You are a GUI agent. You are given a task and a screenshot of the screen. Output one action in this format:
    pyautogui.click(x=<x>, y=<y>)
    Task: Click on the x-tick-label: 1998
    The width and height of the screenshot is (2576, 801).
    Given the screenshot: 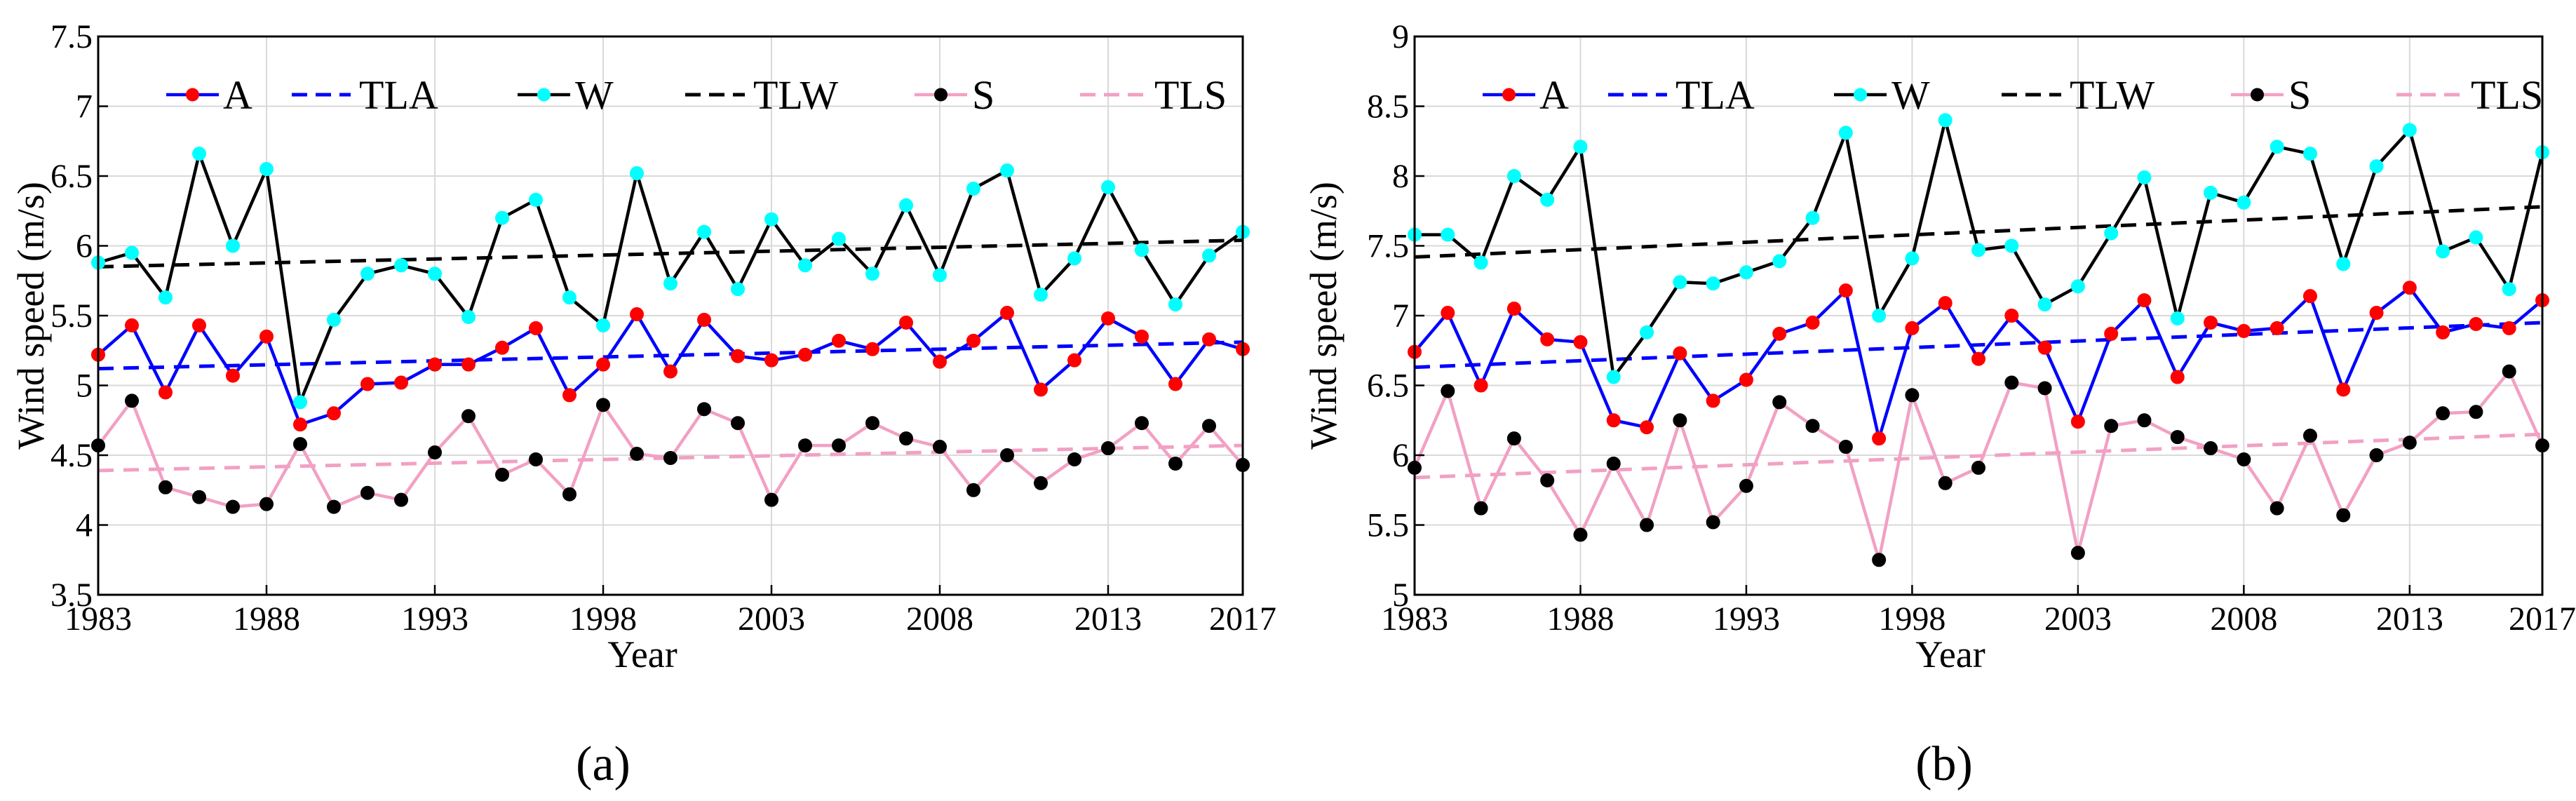 What is the action you would take?
    pyautogui.click(x=603, y=619)
    